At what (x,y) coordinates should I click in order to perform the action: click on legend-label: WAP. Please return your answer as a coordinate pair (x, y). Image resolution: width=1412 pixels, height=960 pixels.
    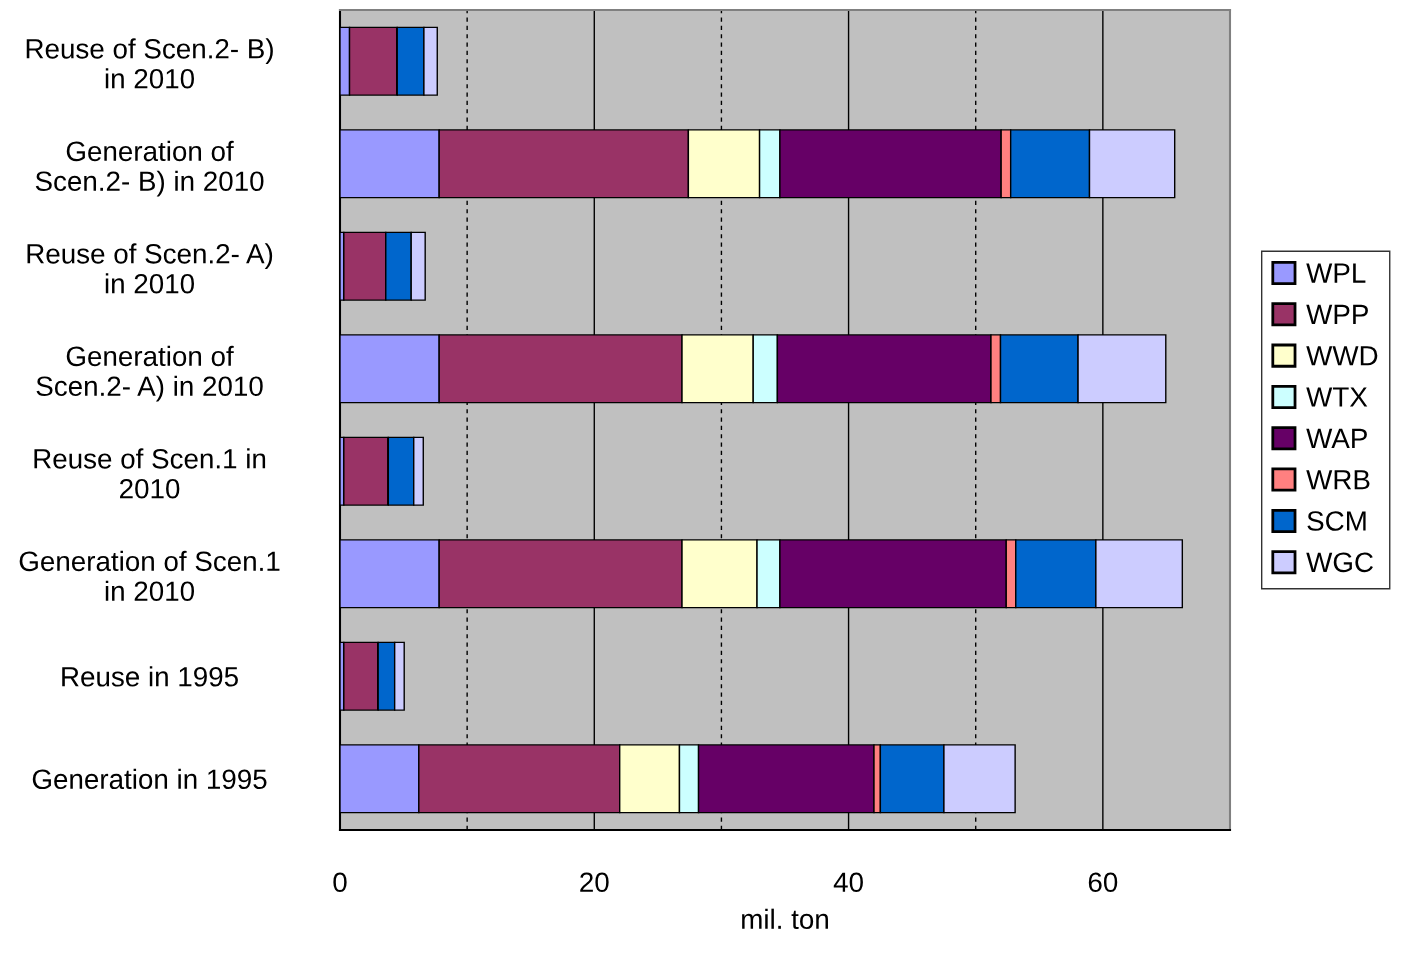
    Looking at the image, I should click on (1336, 438).